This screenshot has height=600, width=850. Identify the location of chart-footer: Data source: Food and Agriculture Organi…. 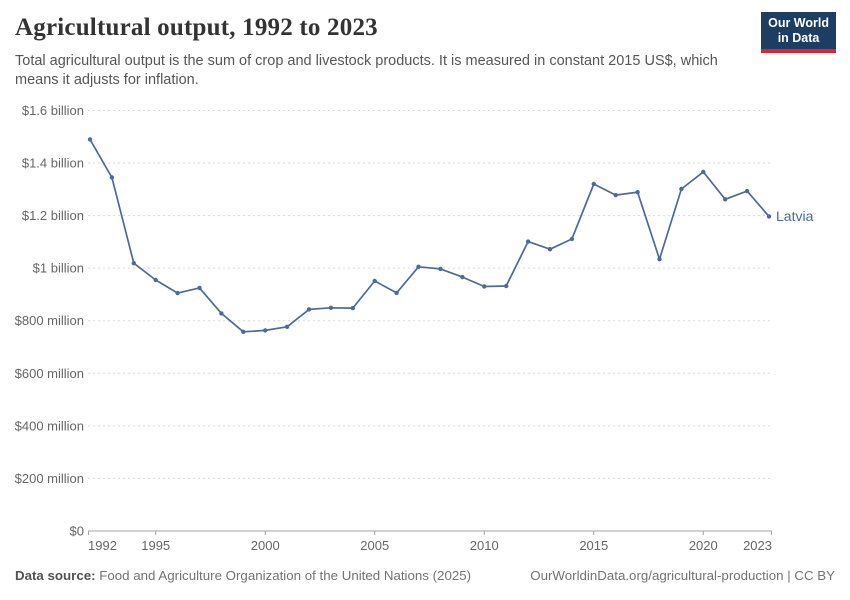
(425, 575).